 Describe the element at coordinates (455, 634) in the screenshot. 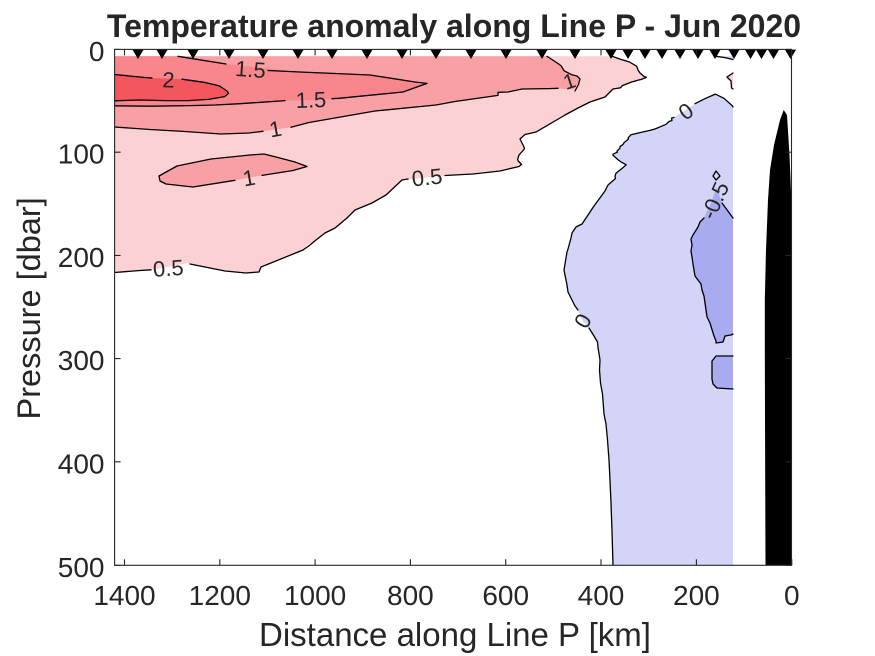

I see `svg-text: Distance along Line P [km]` at that location.